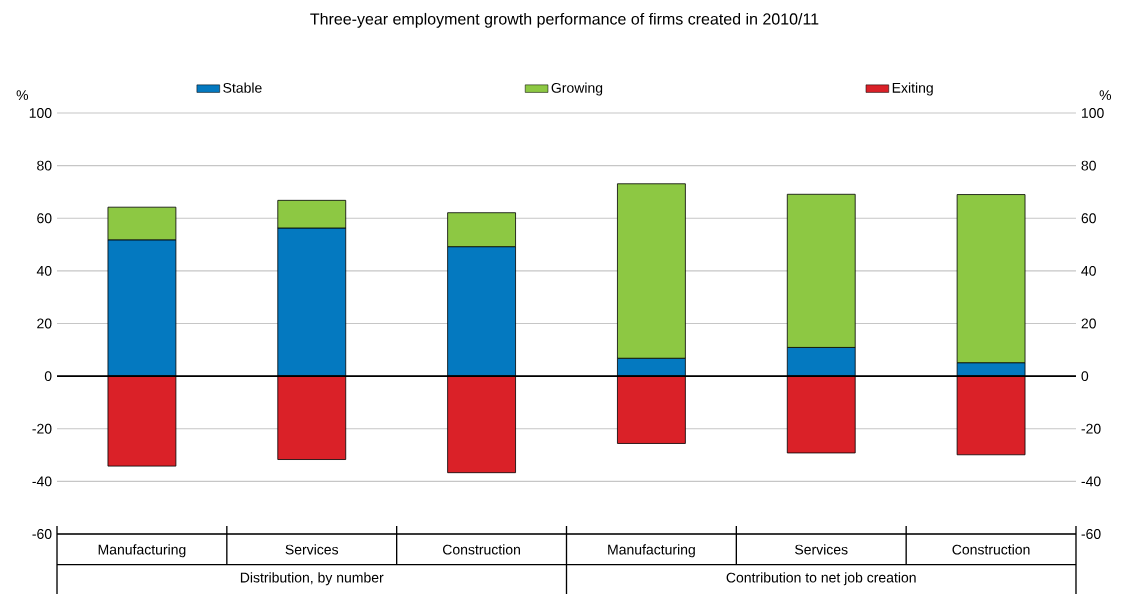 The width and height of the screenshot is (1129, 599). What do you see at coordinates (577, 89) in the screenshot?
I see `legend-label: Growing` at bounding box center [577, 89].